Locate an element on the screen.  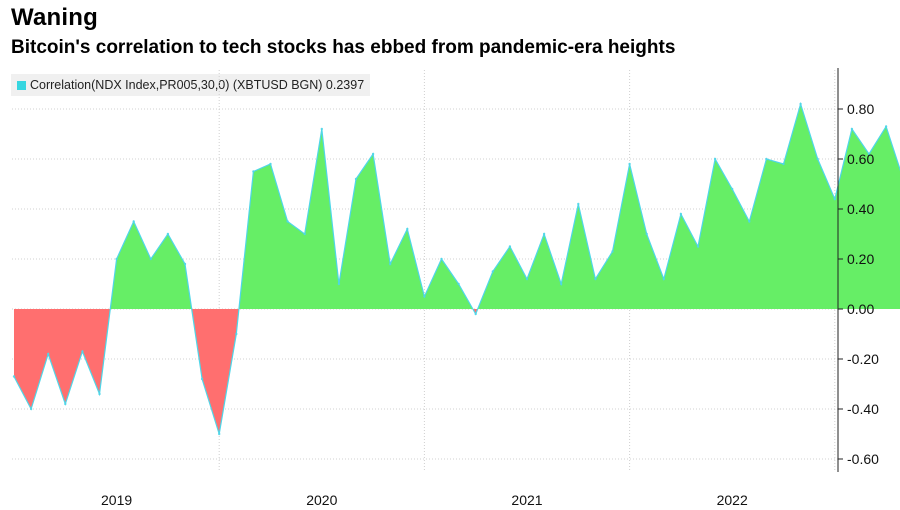
y-tick-label: 0.40 is located at coordinates (860, 209).